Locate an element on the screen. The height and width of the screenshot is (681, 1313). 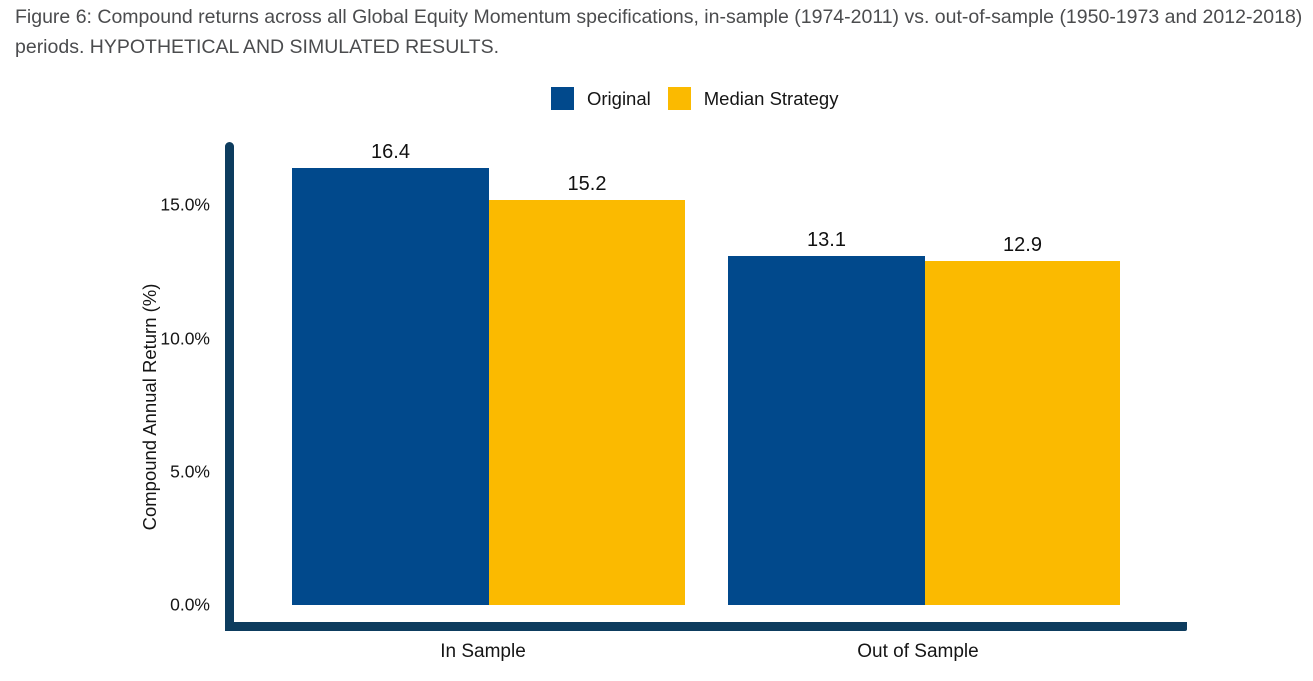
bar-value-in-sample-median-strategy: 15.2 is located at coordinates (587, 183).